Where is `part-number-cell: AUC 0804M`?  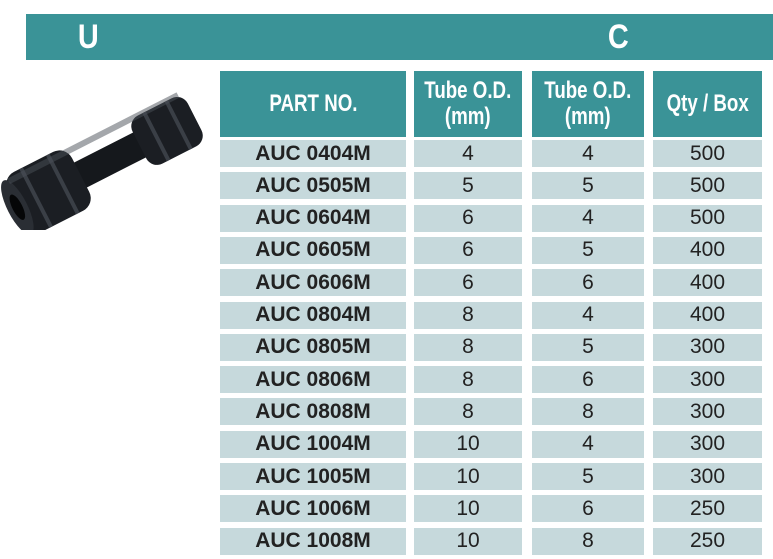 part-number-cell: AUC 0804M is located at coordinates (313, 315).